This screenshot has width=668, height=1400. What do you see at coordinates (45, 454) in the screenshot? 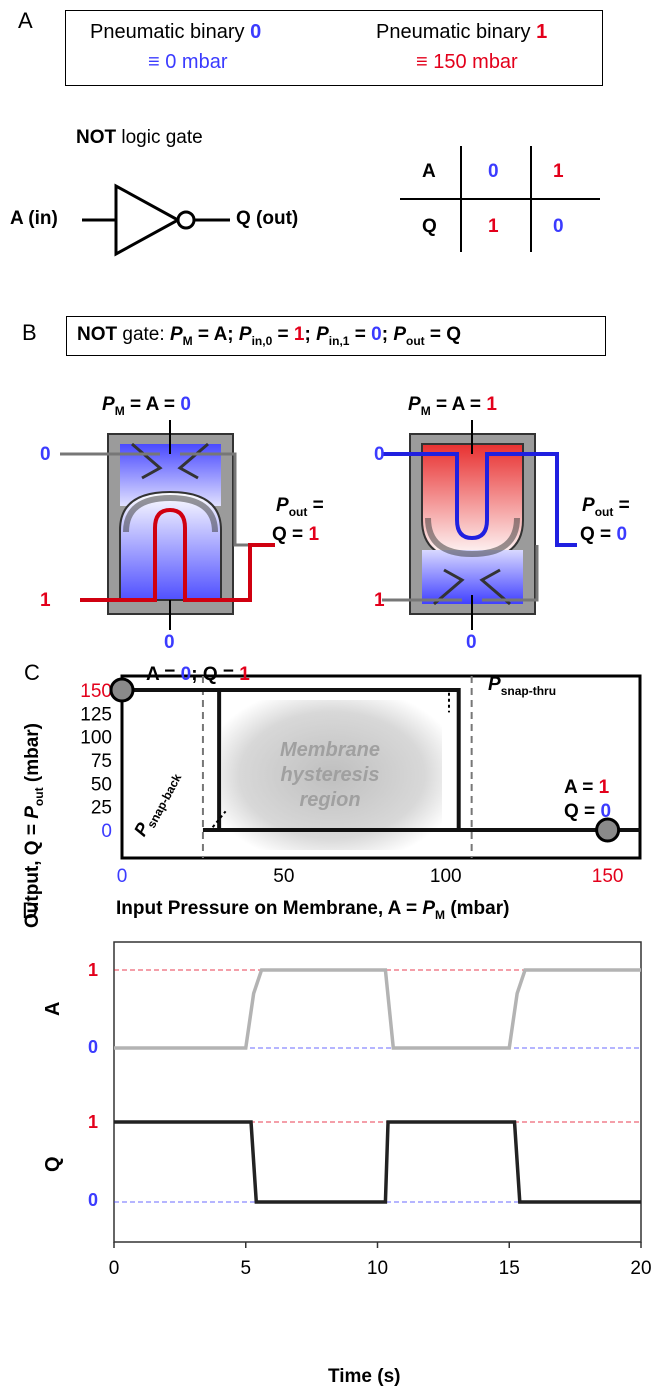
I see `left-in-top: 0` at bounding box center [45, 454].